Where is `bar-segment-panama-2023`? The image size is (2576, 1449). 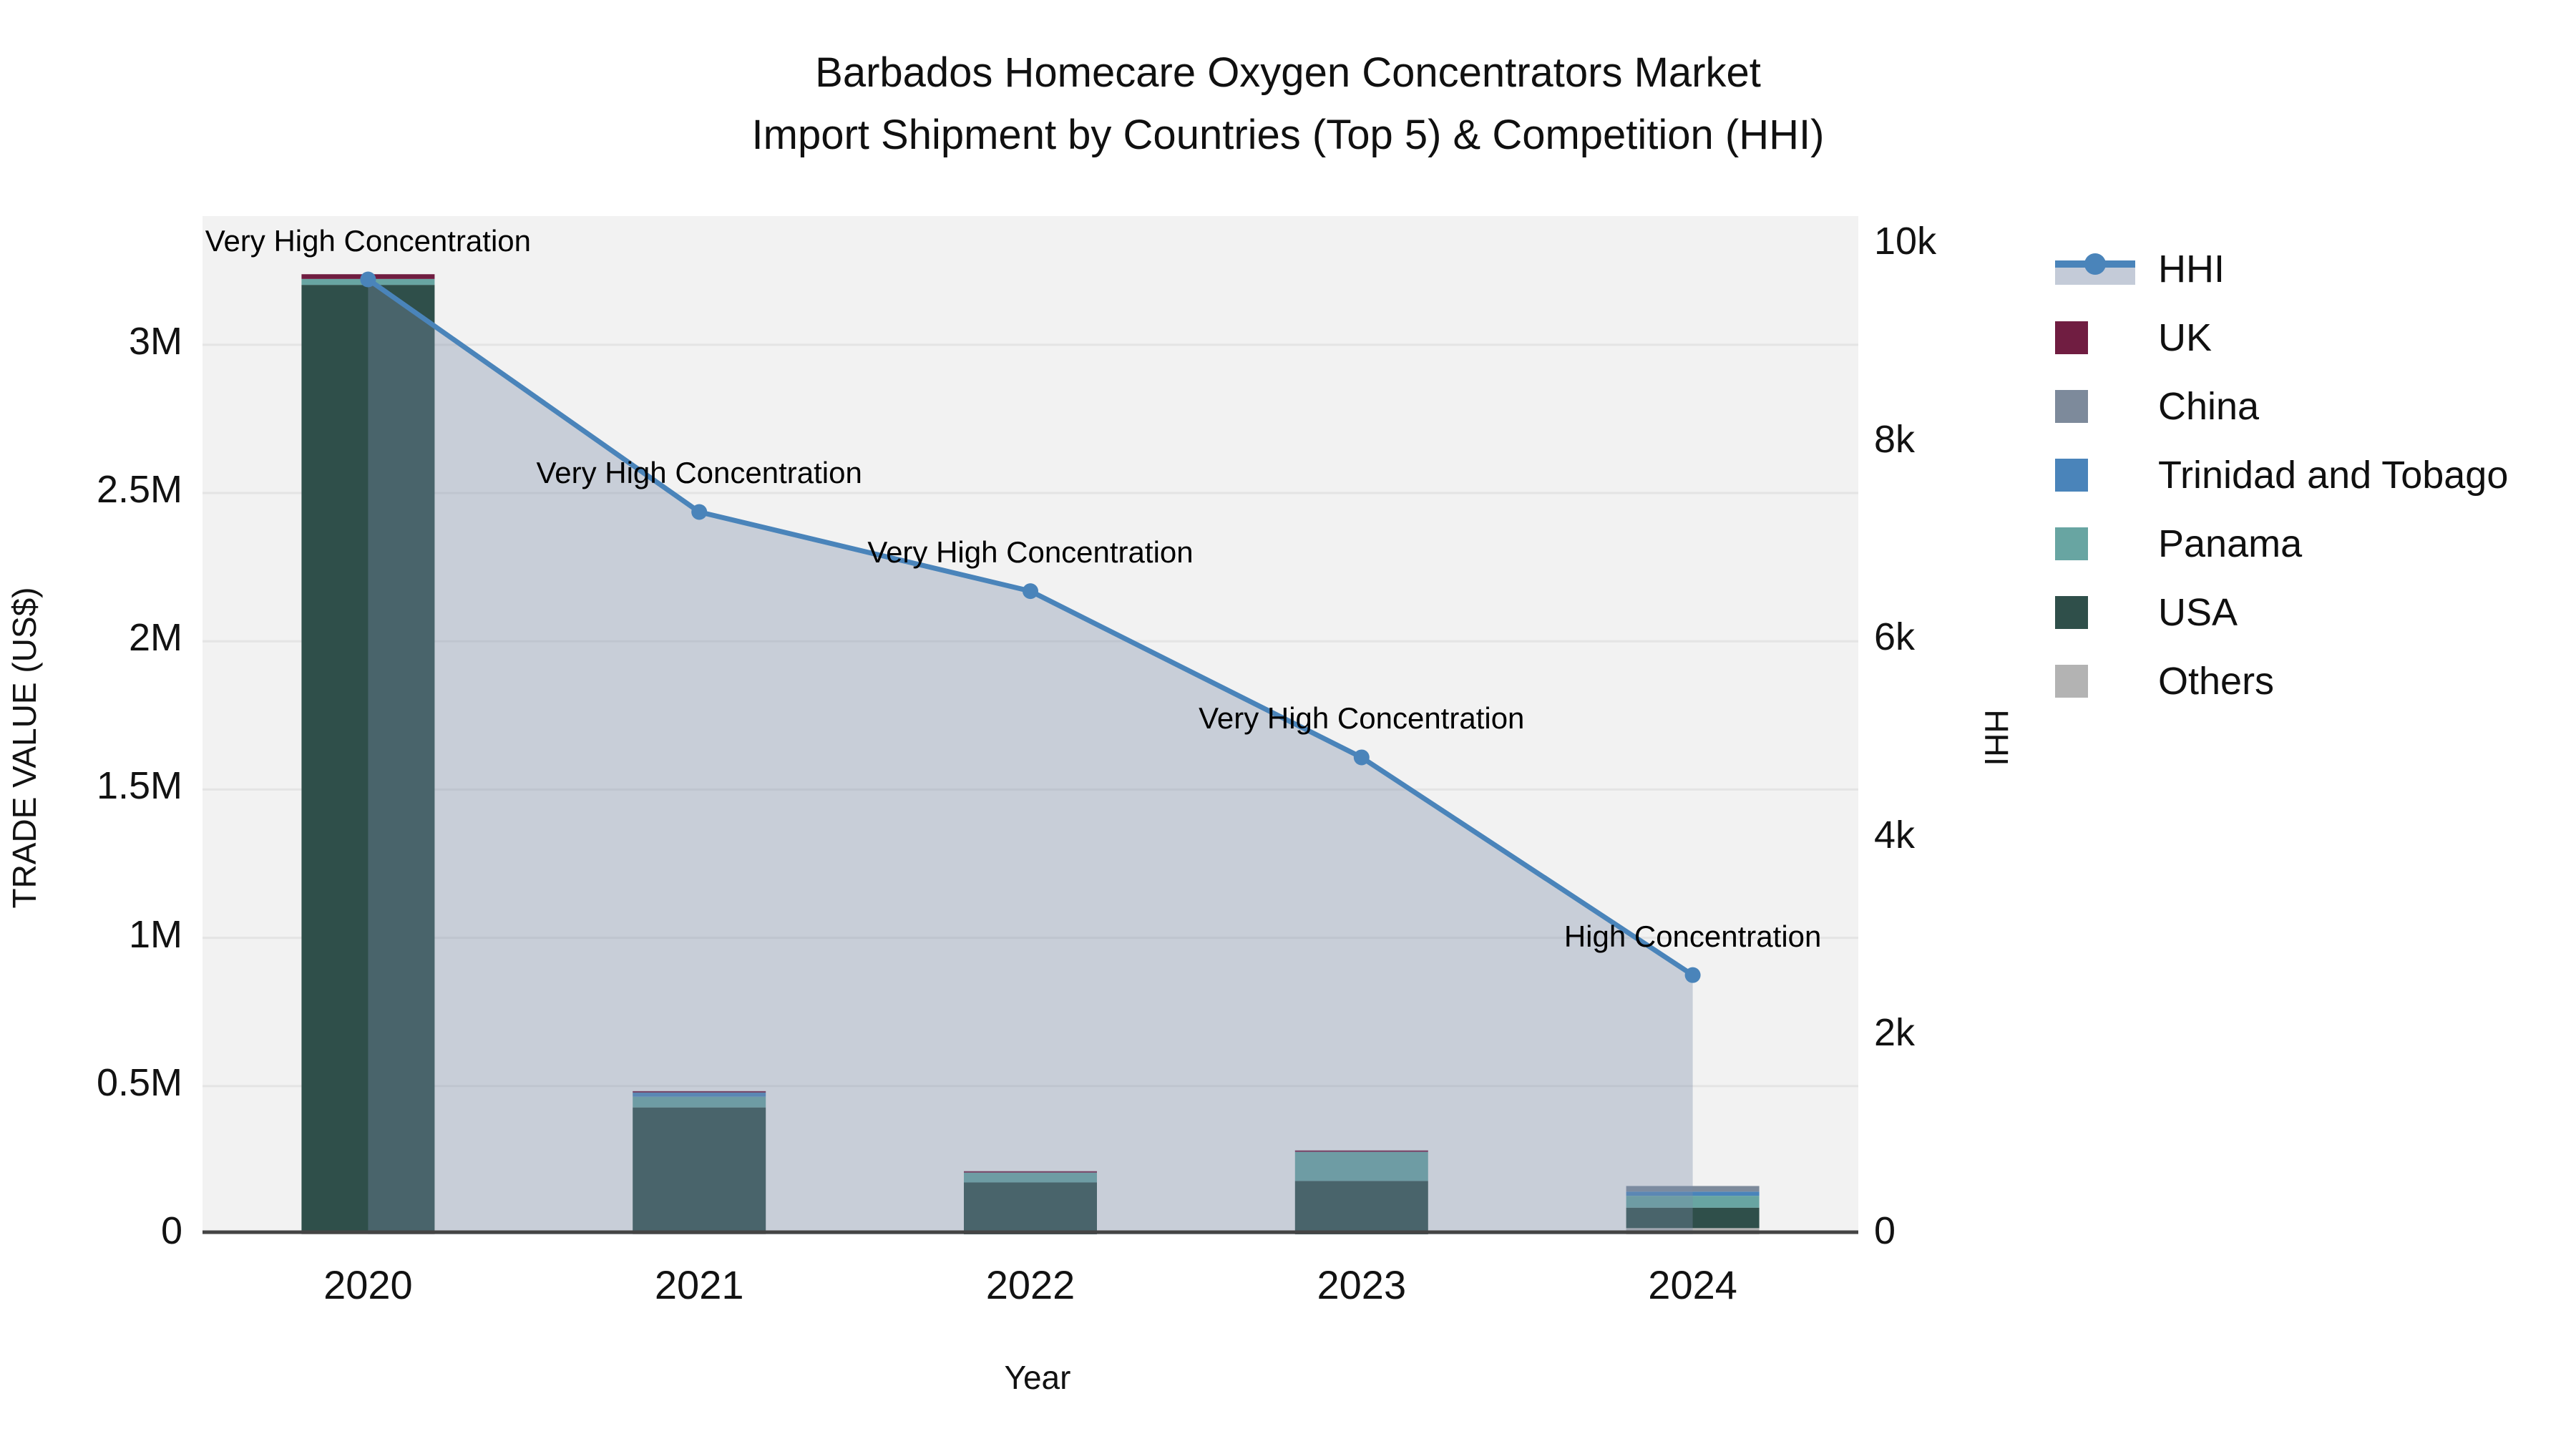
bar-segment-panama-2023 is located at coordinates (1361, 1166).